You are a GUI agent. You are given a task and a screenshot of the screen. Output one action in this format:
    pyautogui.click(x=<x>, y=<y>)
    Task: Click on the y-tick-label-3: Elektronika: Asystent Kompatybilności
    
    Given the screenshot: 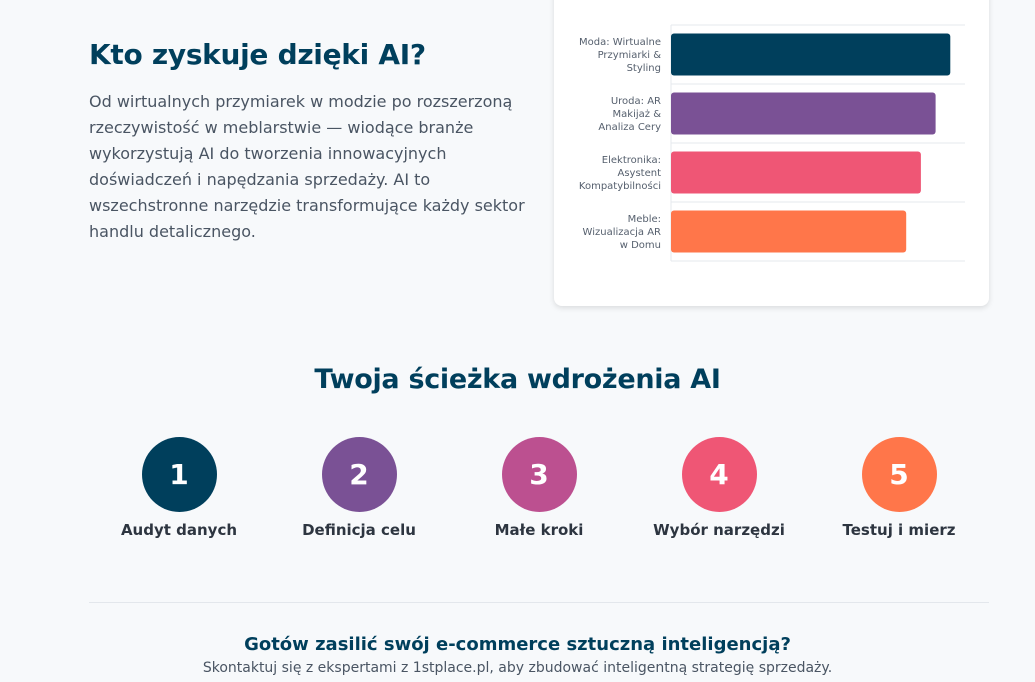 What is the action you would take?
    pyautogui.click(x=620, y=173)
    